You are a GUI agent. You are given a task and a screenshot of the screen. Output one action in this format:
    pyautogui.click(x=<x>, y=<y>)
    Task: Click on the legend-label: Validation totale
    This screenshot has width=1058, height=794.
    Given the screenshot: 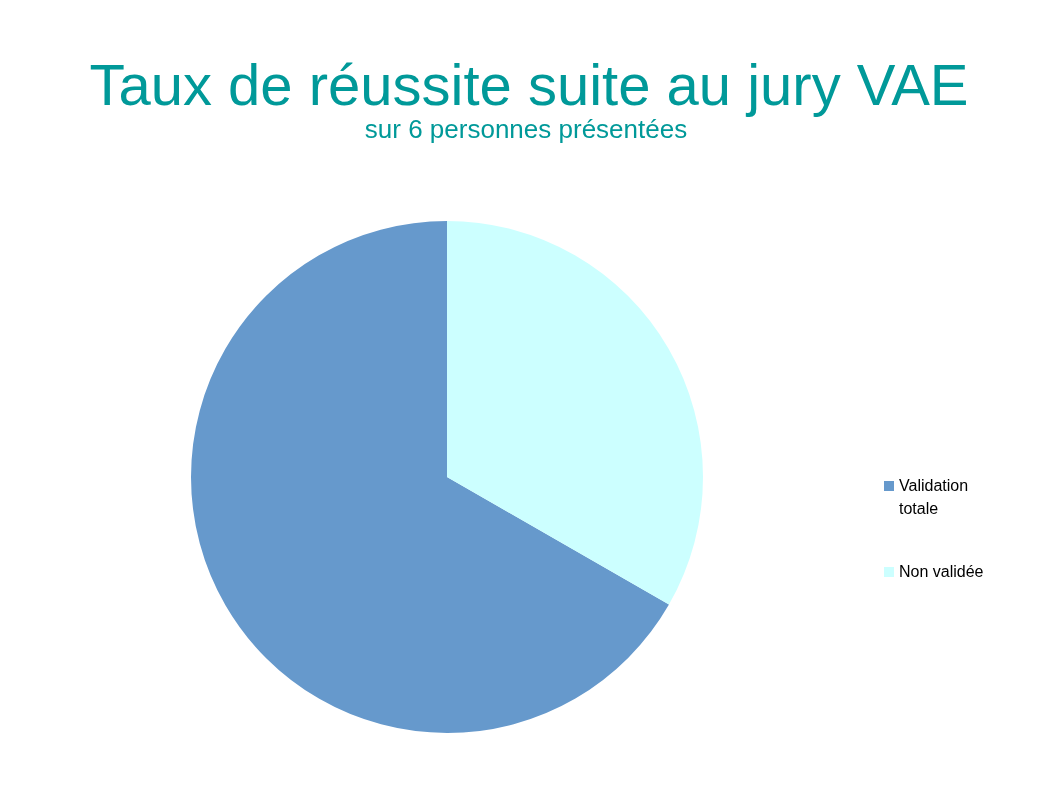 What is the action you would take?
    pyautogui.click(x=934, y=497)
    